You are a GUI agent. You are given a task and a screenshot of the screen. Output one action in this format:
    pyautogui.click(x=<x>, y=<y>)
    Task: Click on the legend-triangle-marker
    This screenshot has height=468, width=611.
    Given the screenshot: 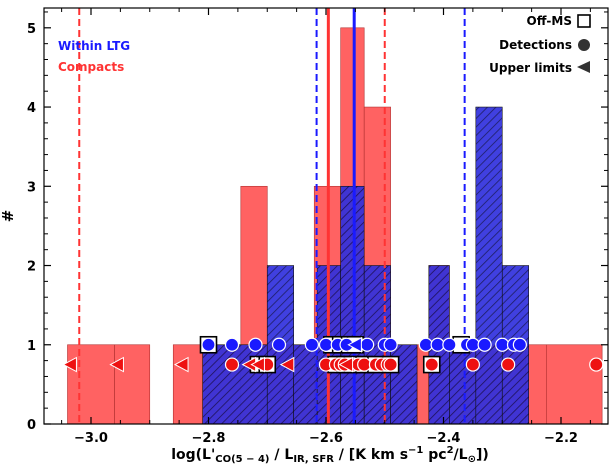 What is the action you would take?
    pyautogui.click(x=583, y=67)
    